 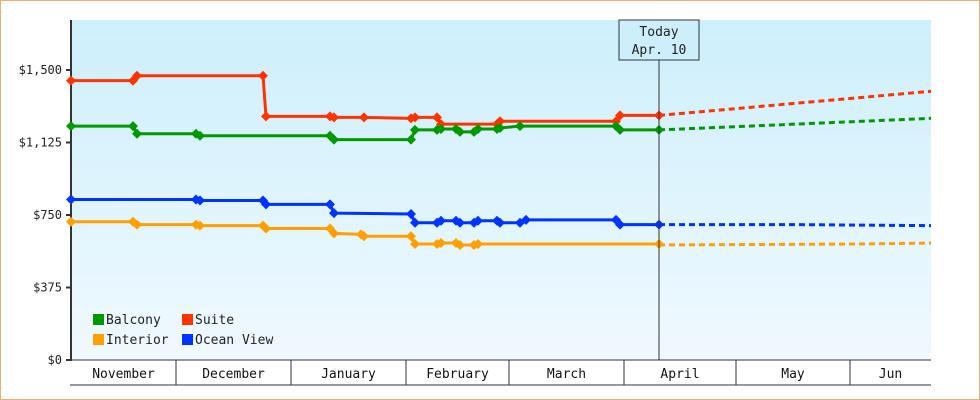 I want to click on month-label: February, so click(x=457, y=374).